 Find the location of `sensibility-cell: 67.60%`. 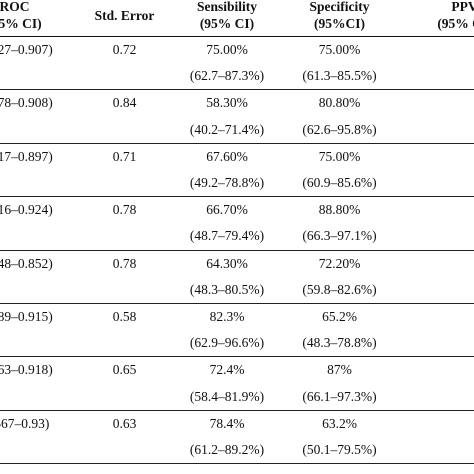

sensibility-cell: 67.60% is located at coordinates (227, 156).